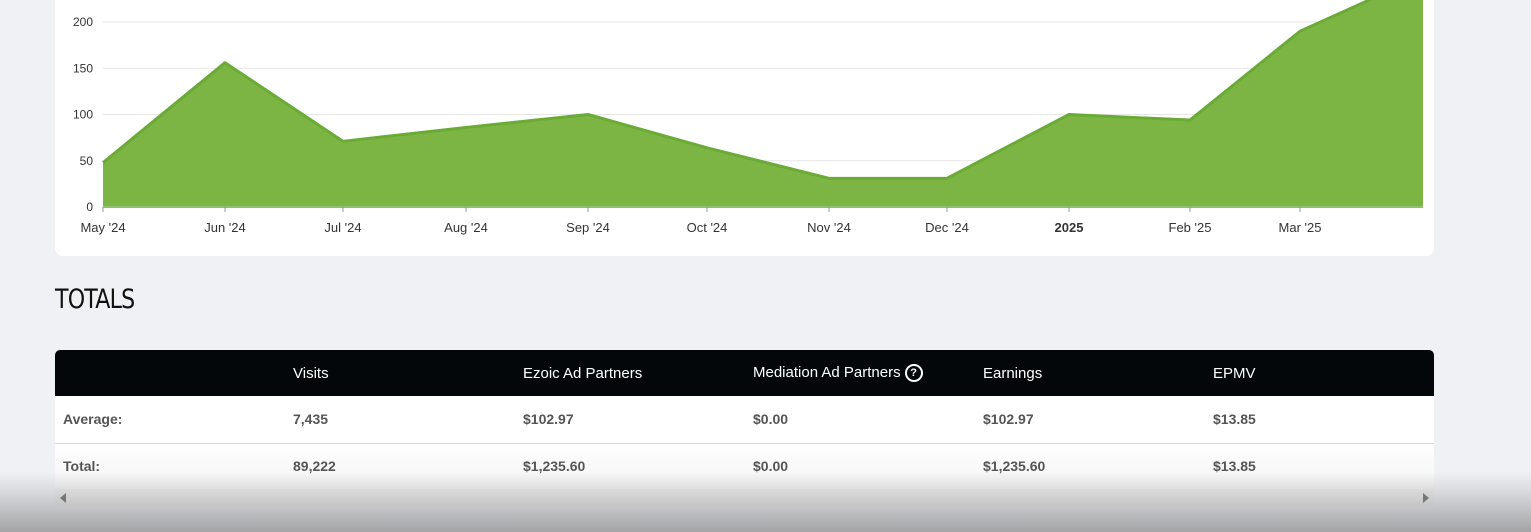  Describe the element at coordinates (947, 227) in the screenshot. I see `x-tick-label: Dec '24` at that location.